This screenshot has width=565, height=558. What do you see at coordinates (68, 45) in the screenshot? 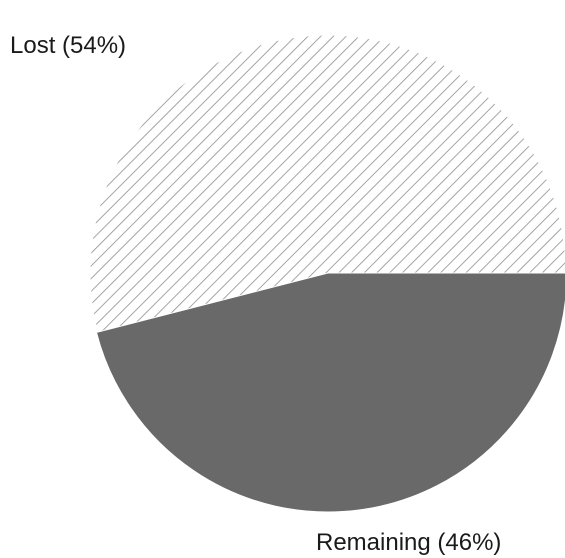
I see `slice-label-lost: Lost (54%)` at bounding box center [68, 45].